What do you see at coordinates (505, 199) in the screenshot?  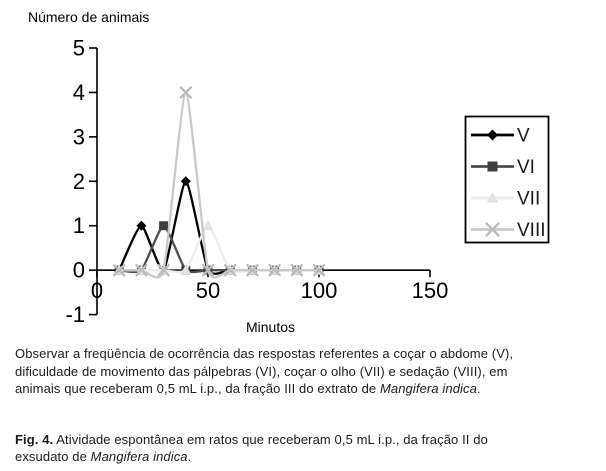 I see `legend-entry-VII: VII` at bounding box center [505, 199].